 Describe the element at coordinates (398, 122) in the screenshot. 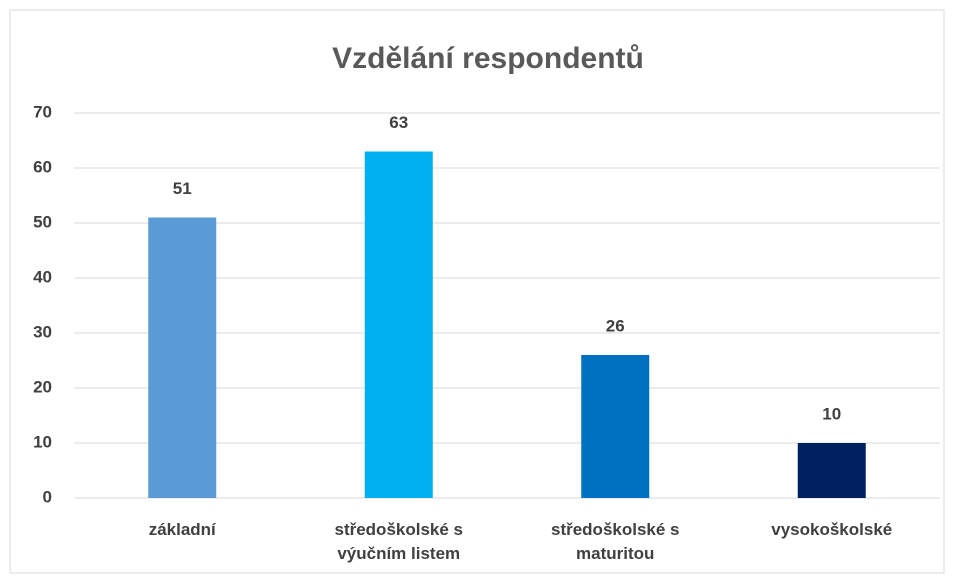

I see `data-label: 63` at that location.